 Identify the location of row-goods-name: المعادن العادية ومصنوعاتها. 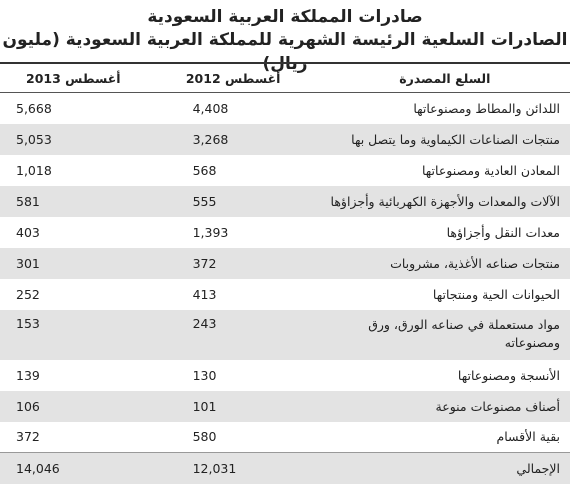
(490, 170).